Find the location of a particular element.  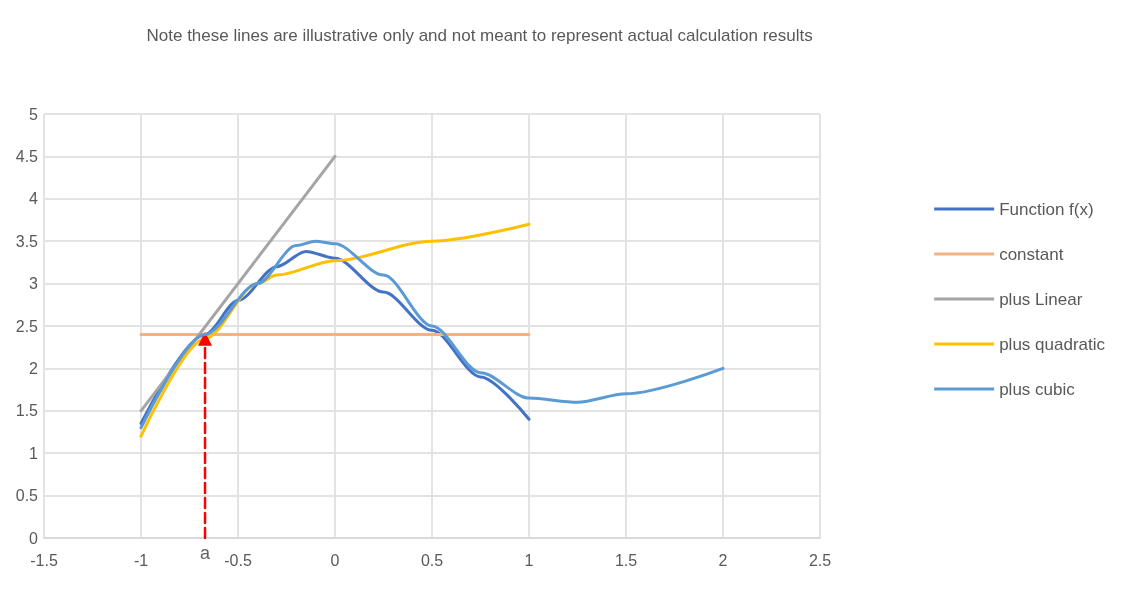

y-tick-label: 5 is located at coordinates (34, 114).